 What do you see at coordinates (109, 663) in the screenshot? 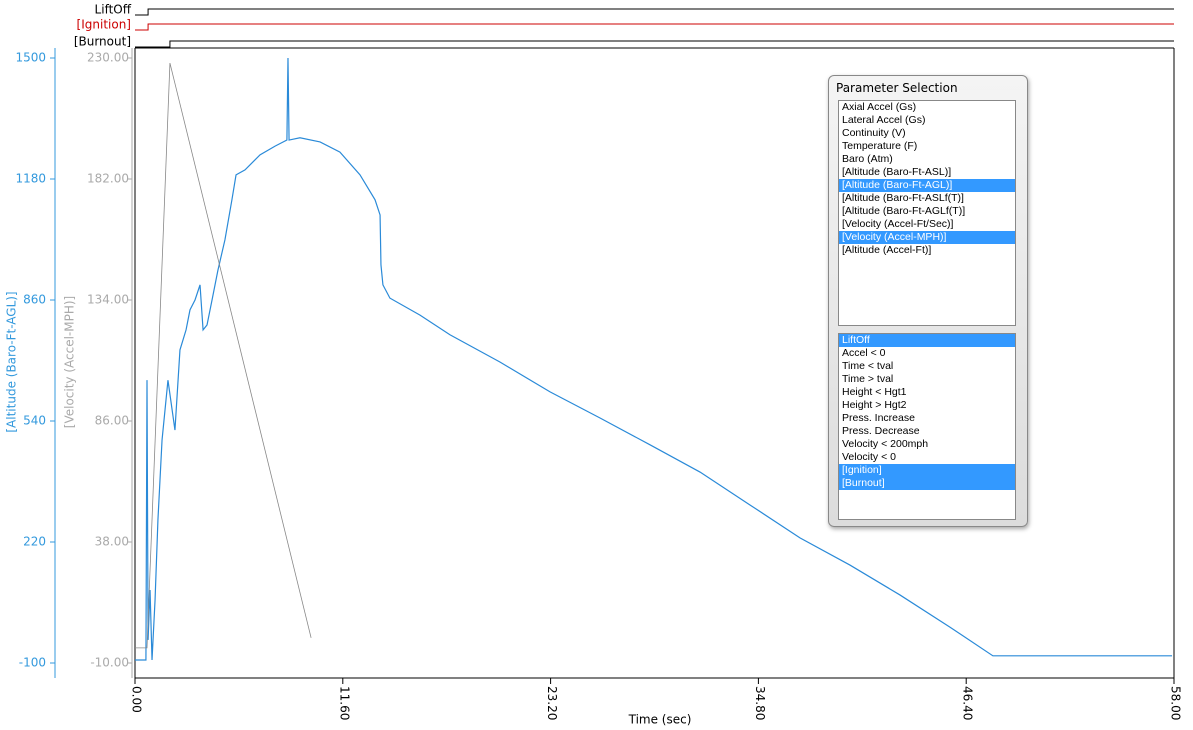
I see `y2-tick-label: -10.00` at bounding box center [109, 663].